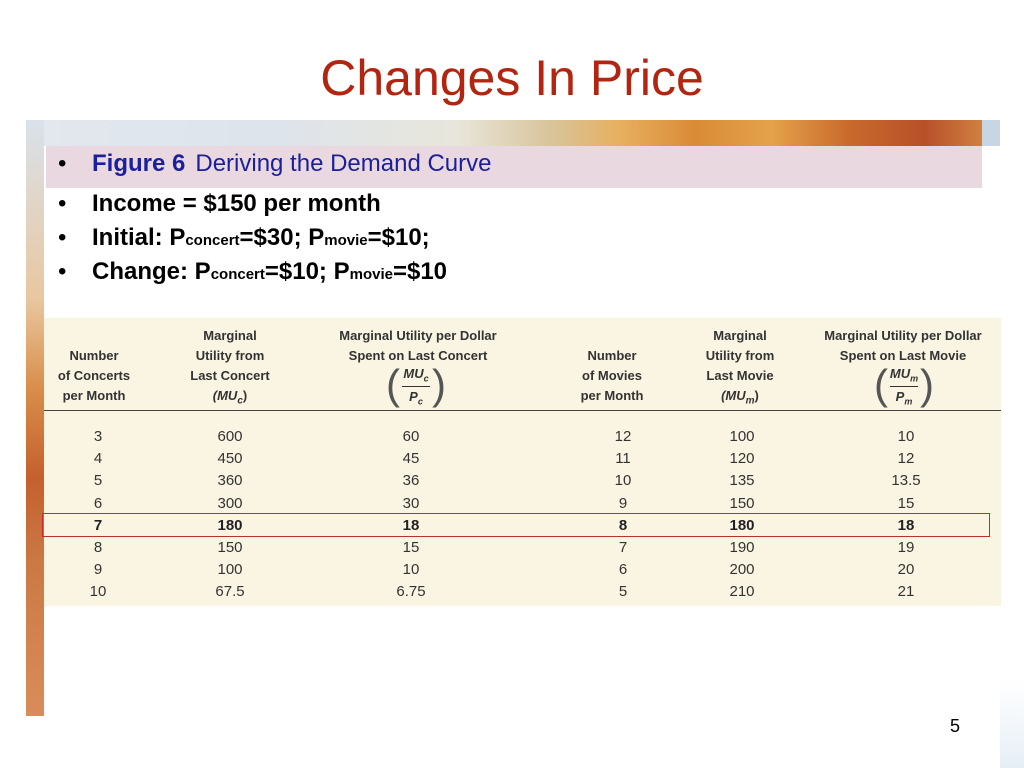  Describe the element at coordinates (1012, 724) in the screenshot. I see `decorative-footer-corner` at that location.